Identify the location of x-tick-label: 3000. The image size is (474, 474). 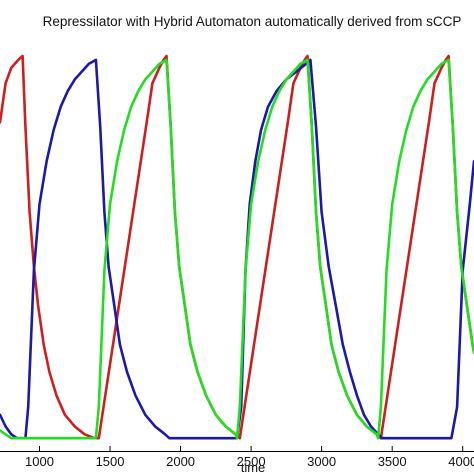
(321, 461).